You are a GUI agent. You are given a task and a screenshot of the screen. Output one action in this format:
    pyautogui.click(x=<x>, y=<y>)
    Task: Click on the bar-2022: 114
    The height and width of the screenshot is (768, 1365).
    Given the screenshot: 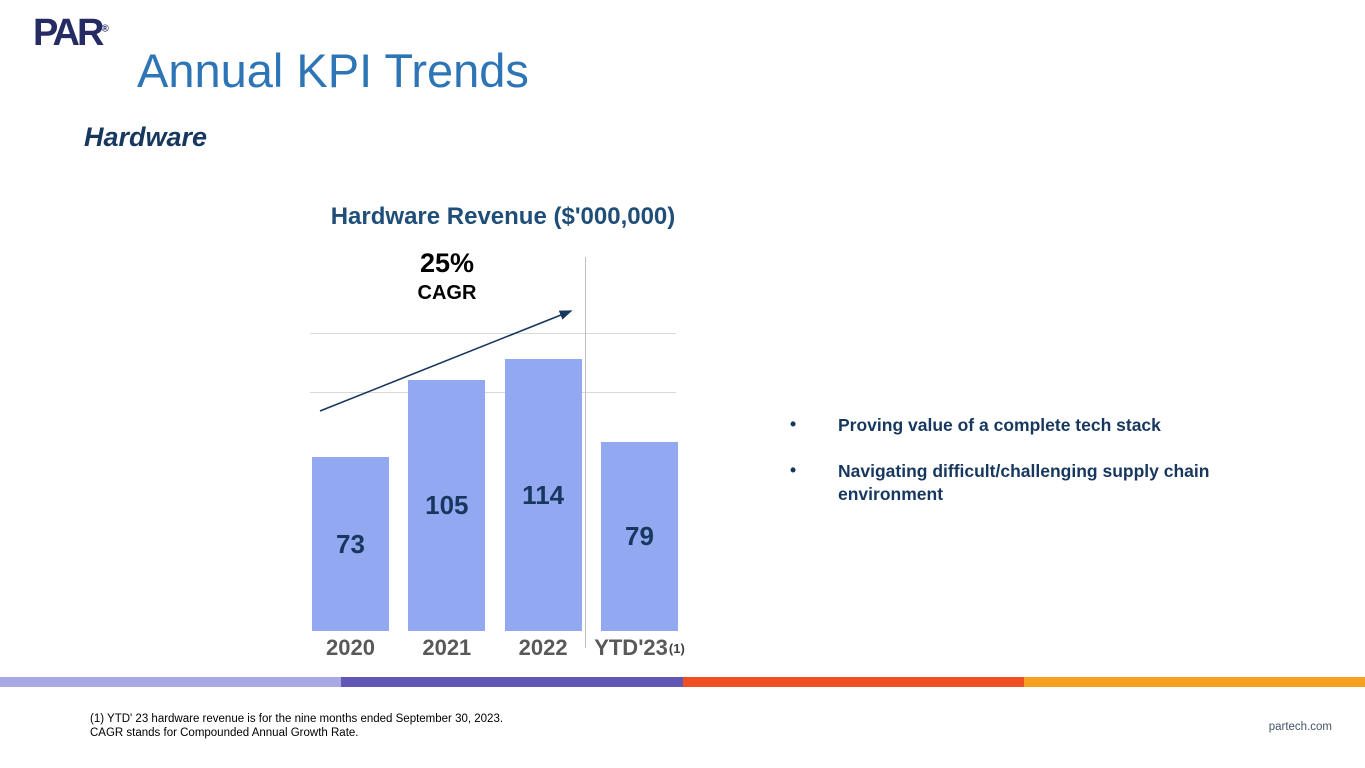 What is the action you would take?
    pyautogui.click(x=543, y=495)
    